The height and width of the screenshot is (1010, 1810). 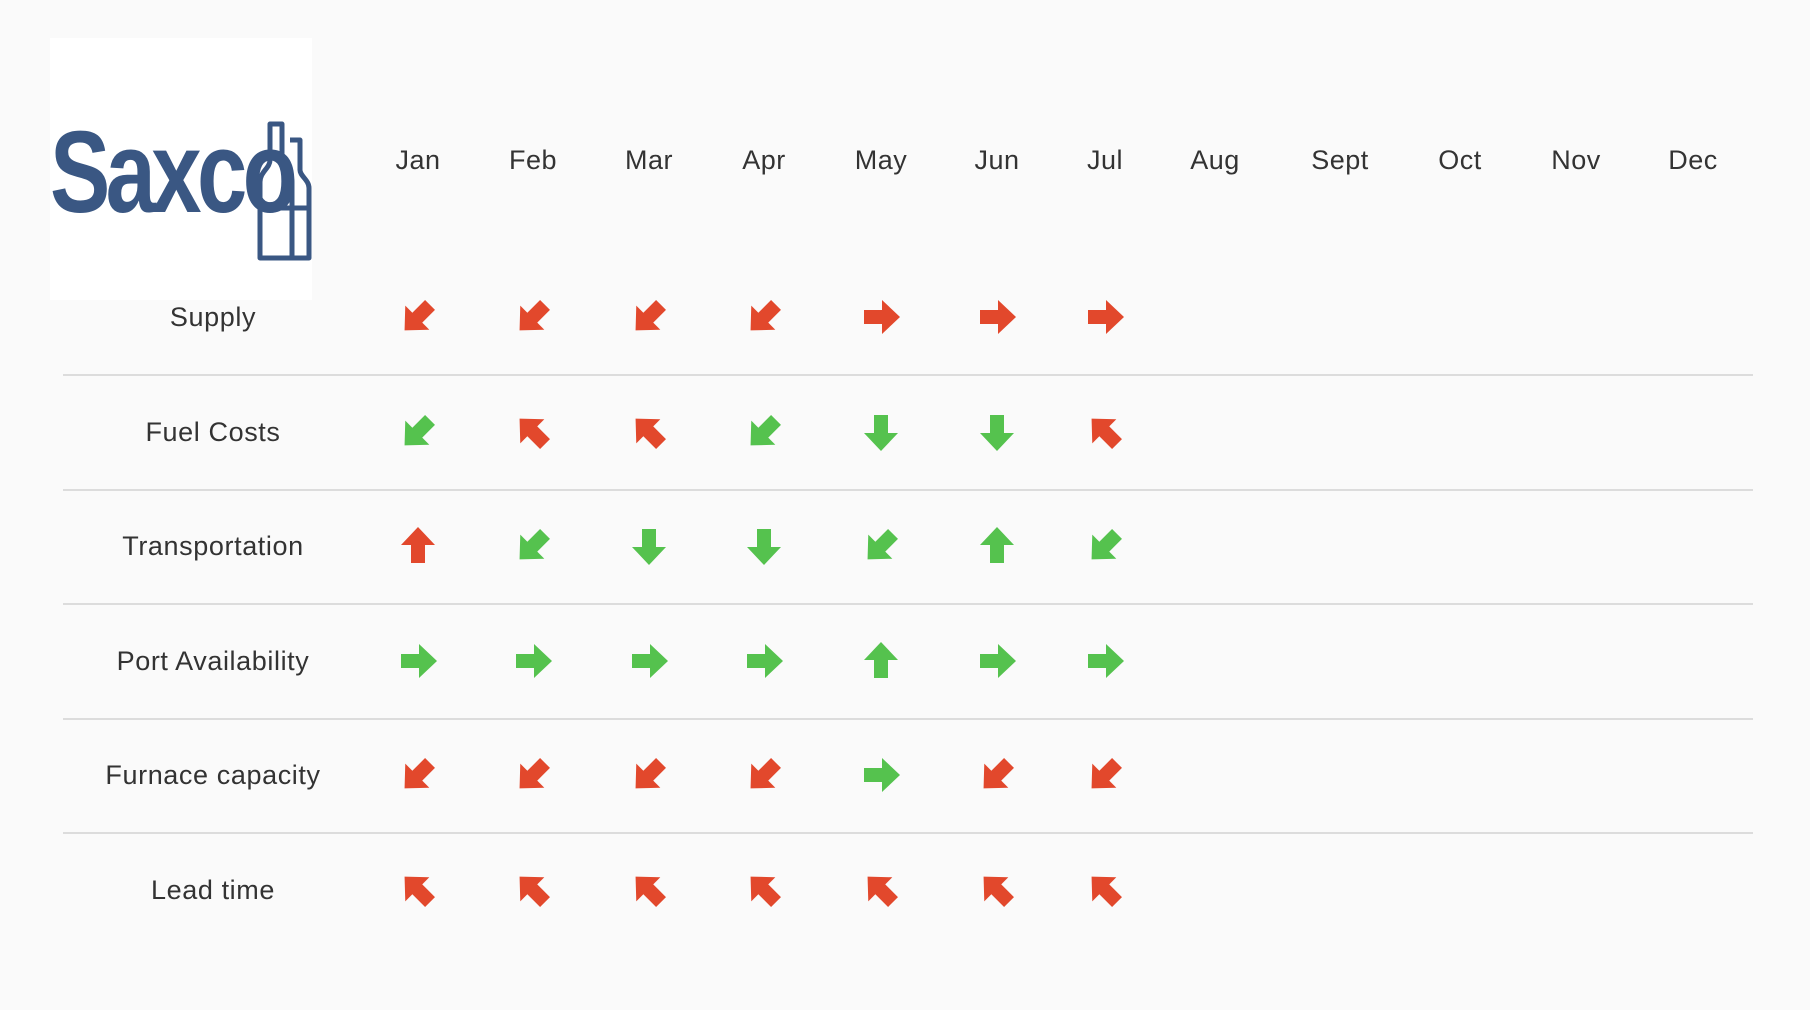 I want to click on bottles-icon, so click(x=284, y=191).